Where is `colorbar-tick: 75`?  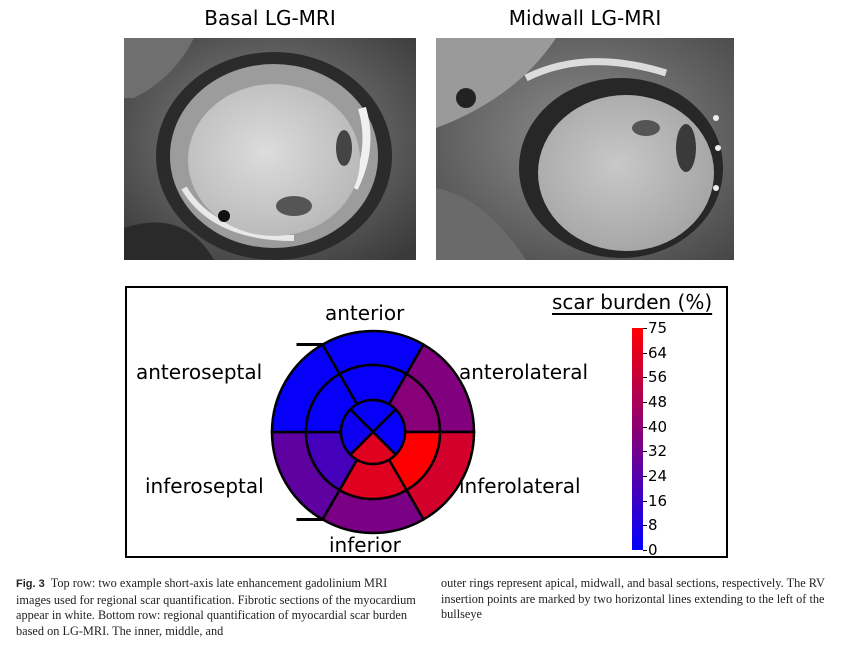 colorbar-tick: 75 is located at coordinates (655, 328).